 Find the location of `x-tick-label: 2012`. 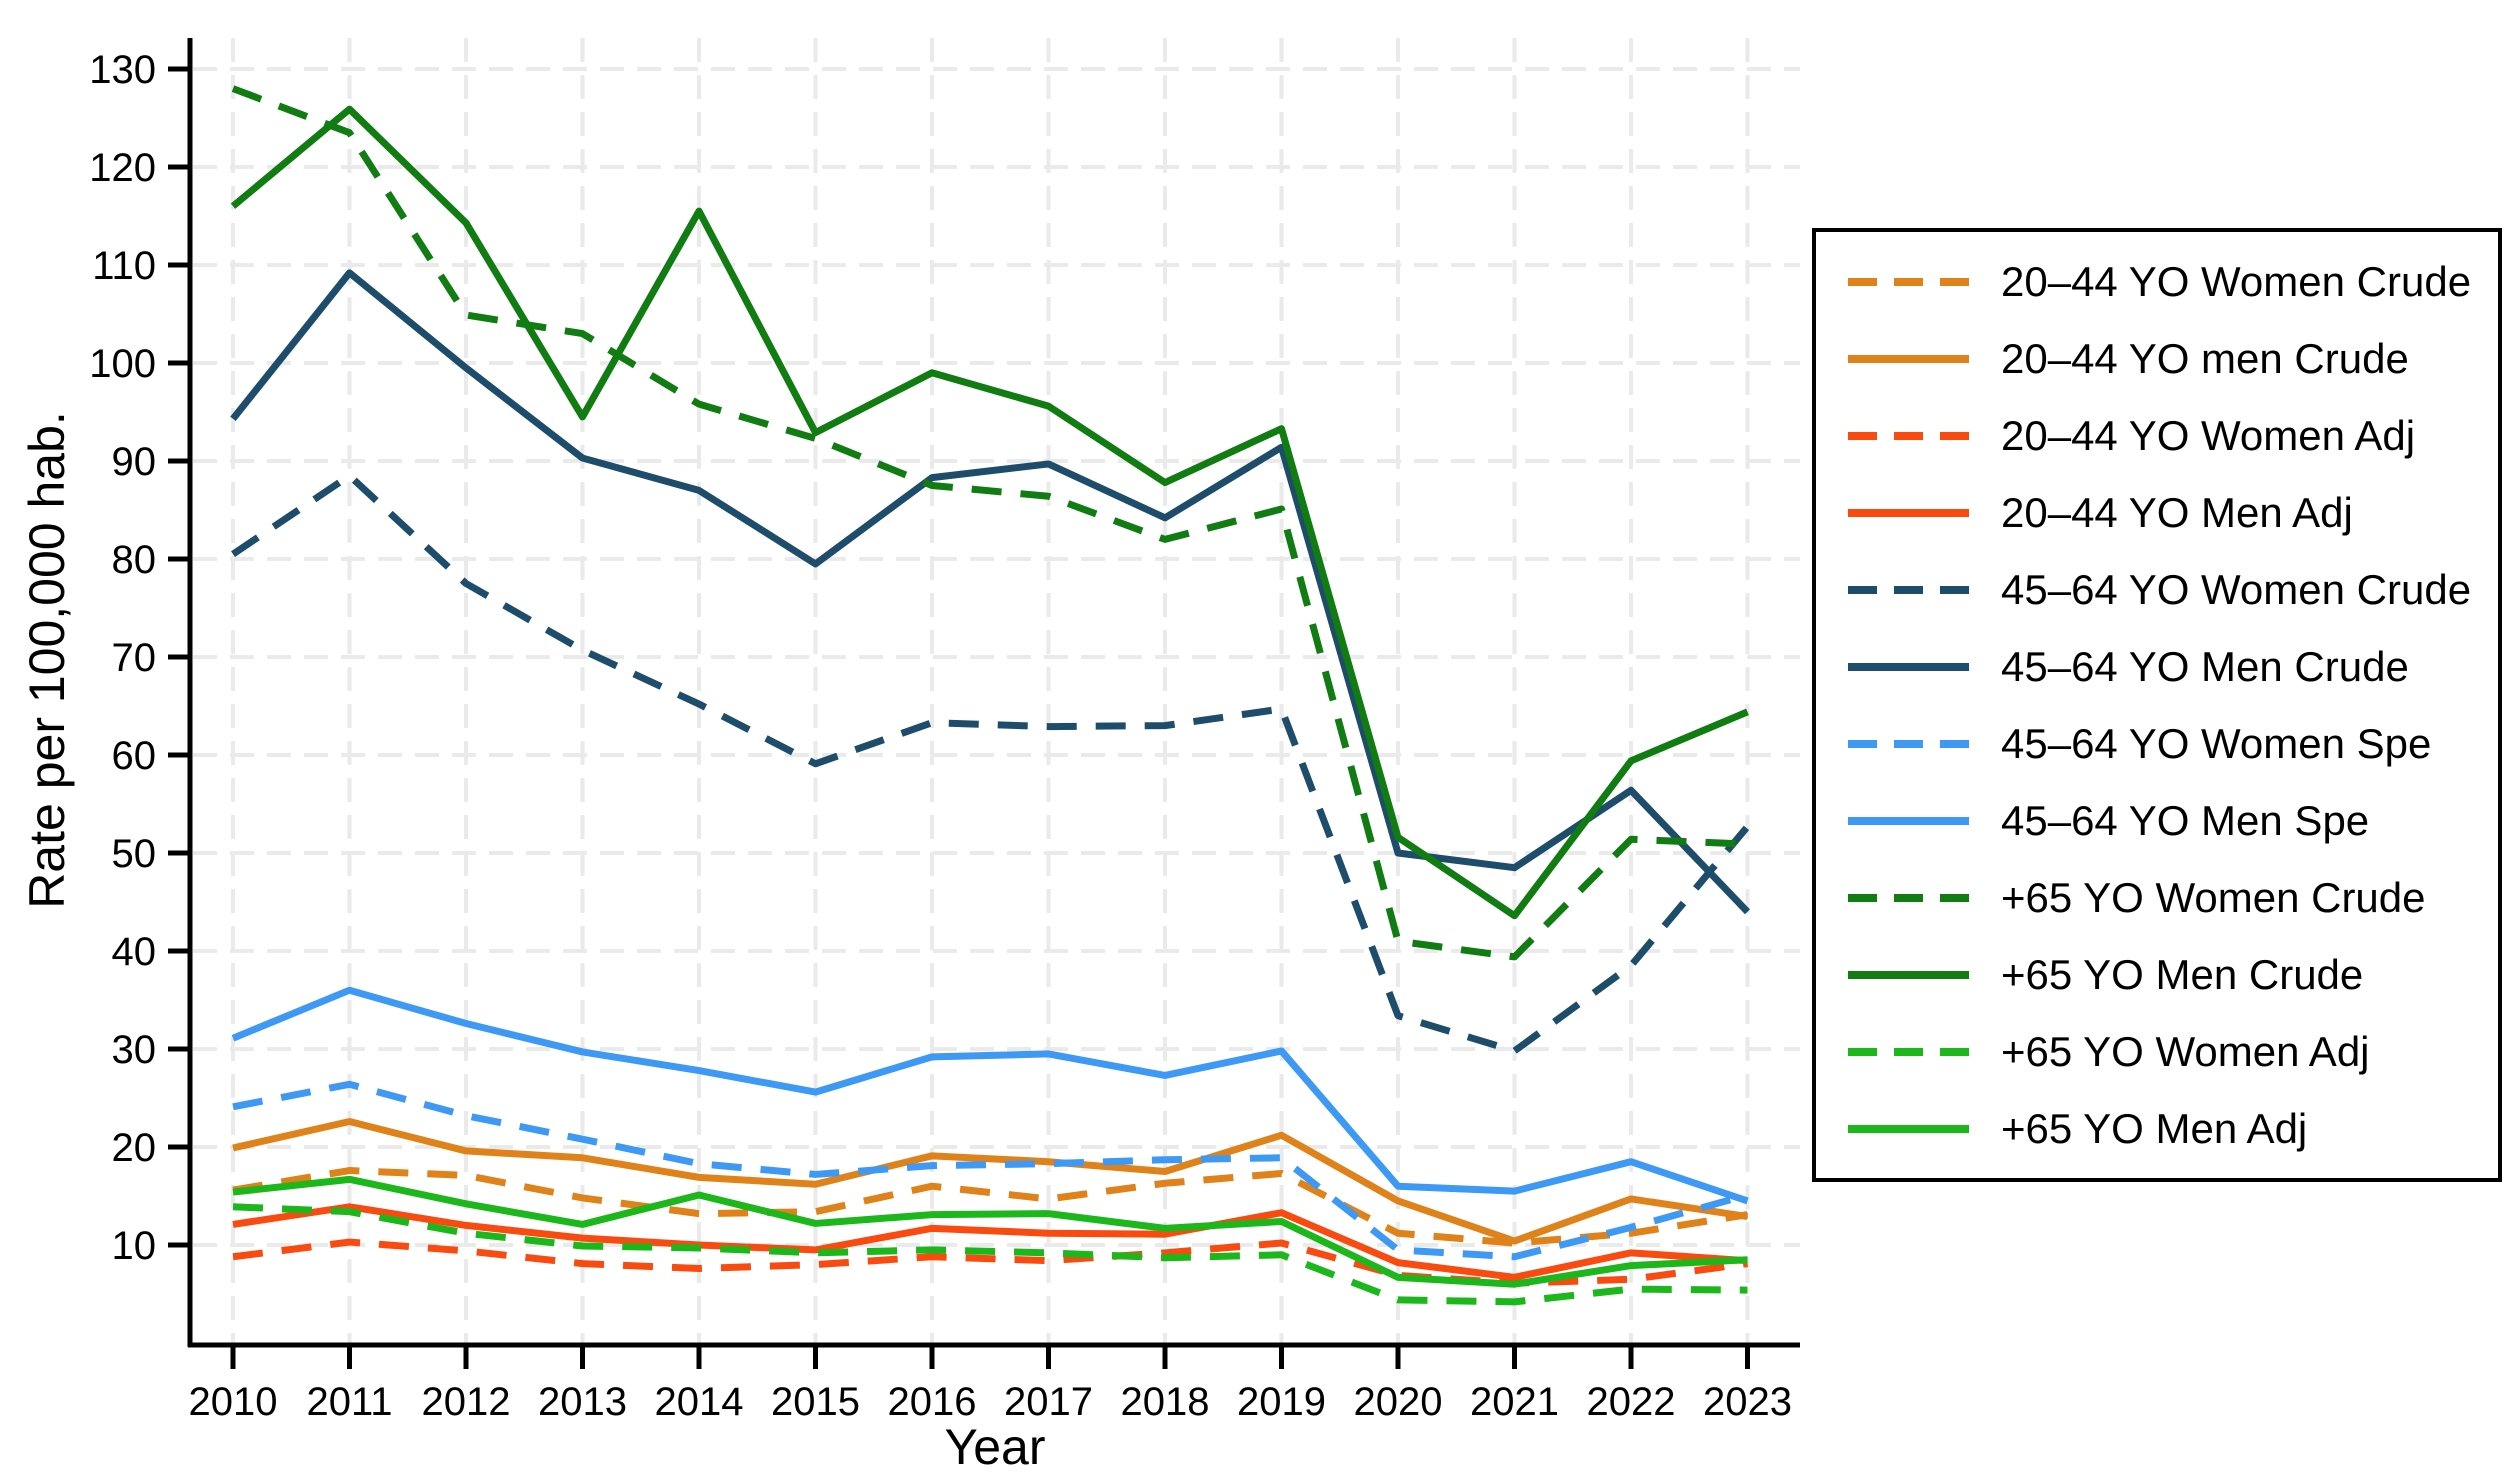

x-tick-label: 2012 is located at coordinates (466, 1402).